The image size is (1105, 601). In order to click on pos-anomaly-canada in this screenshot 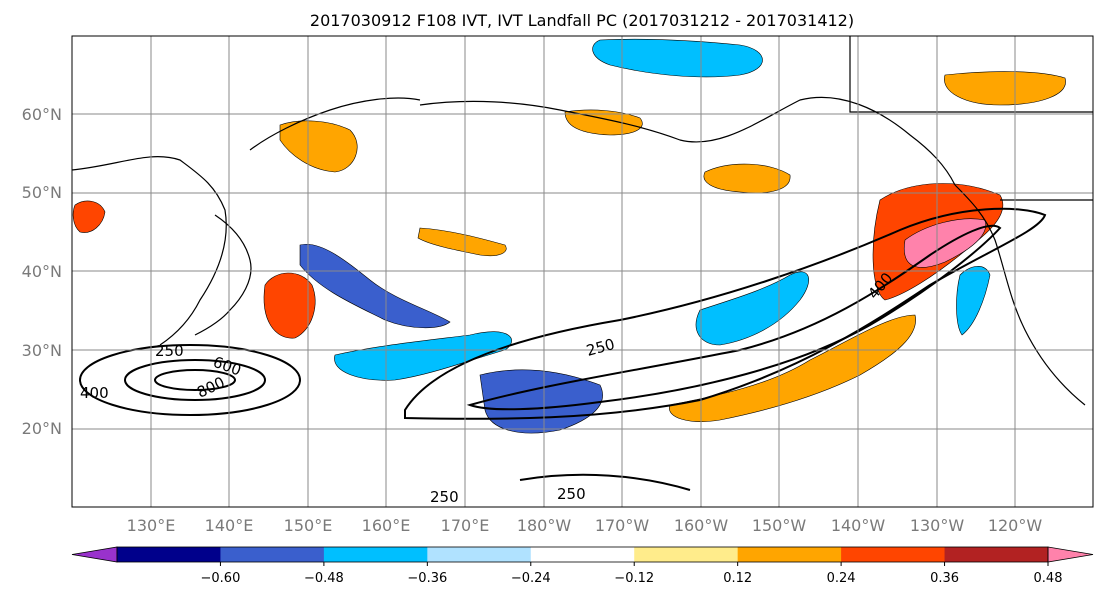, I will do `click(1005, 88)`.